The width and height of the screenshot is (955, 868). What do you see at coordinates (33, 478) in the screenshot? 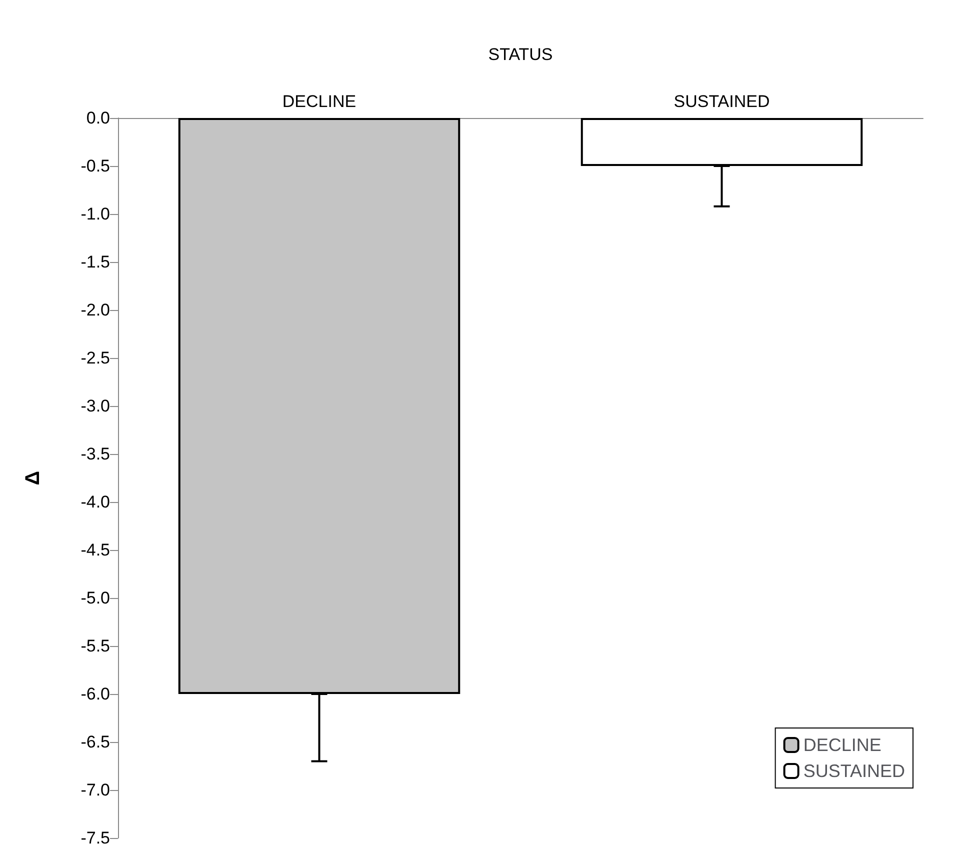
I see `y-axis-title: Δ` at bounding box center [33, 478].